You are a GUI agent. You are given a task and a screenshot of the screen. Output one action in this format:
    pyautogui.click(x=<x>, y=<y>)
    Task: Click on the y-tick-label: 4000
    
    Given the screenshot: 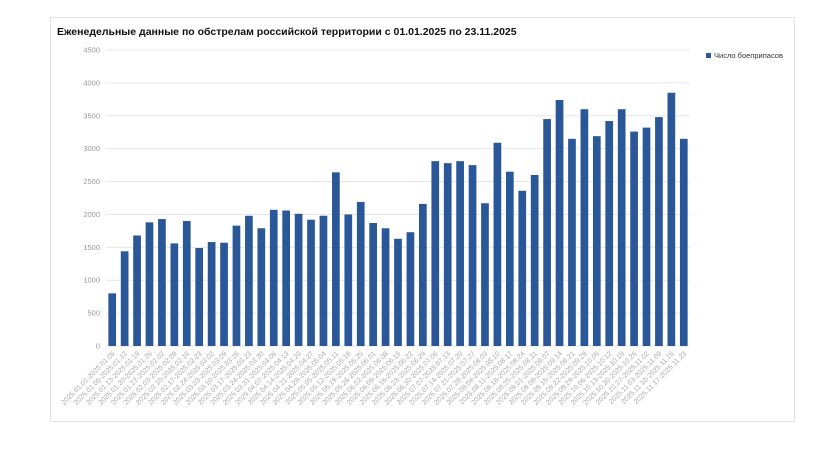 What is the action you would take?
    pyautogui.click(x=91, y=82)
    